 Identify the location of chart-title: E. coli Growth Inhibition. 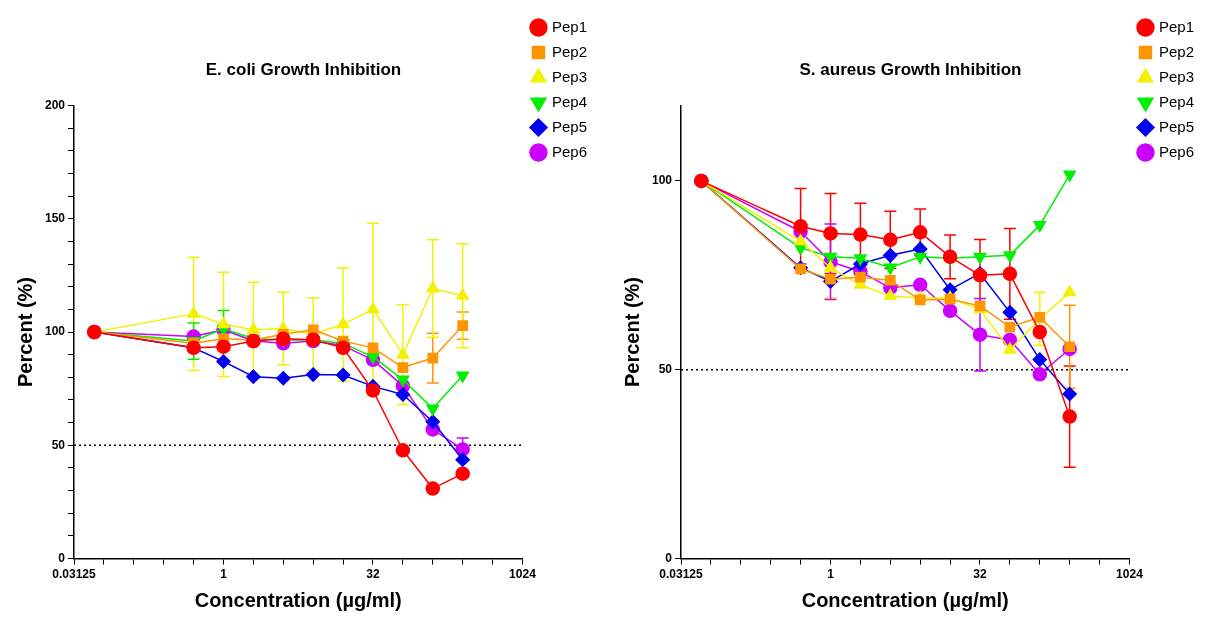
(303, 69).